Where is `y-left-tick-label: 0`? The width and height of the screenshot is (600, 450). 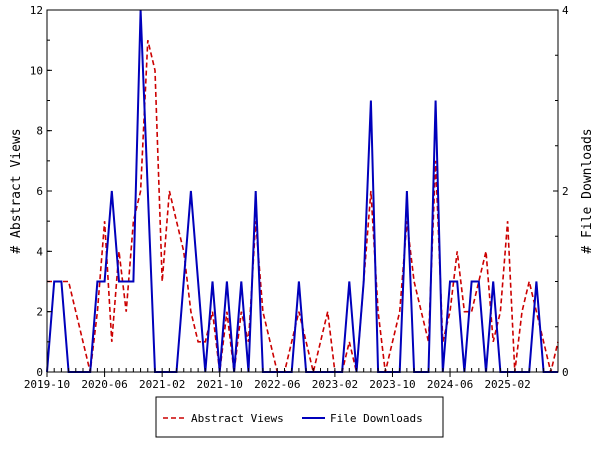
y-left-tick-label: 0 is located at coordinates (39, 372).